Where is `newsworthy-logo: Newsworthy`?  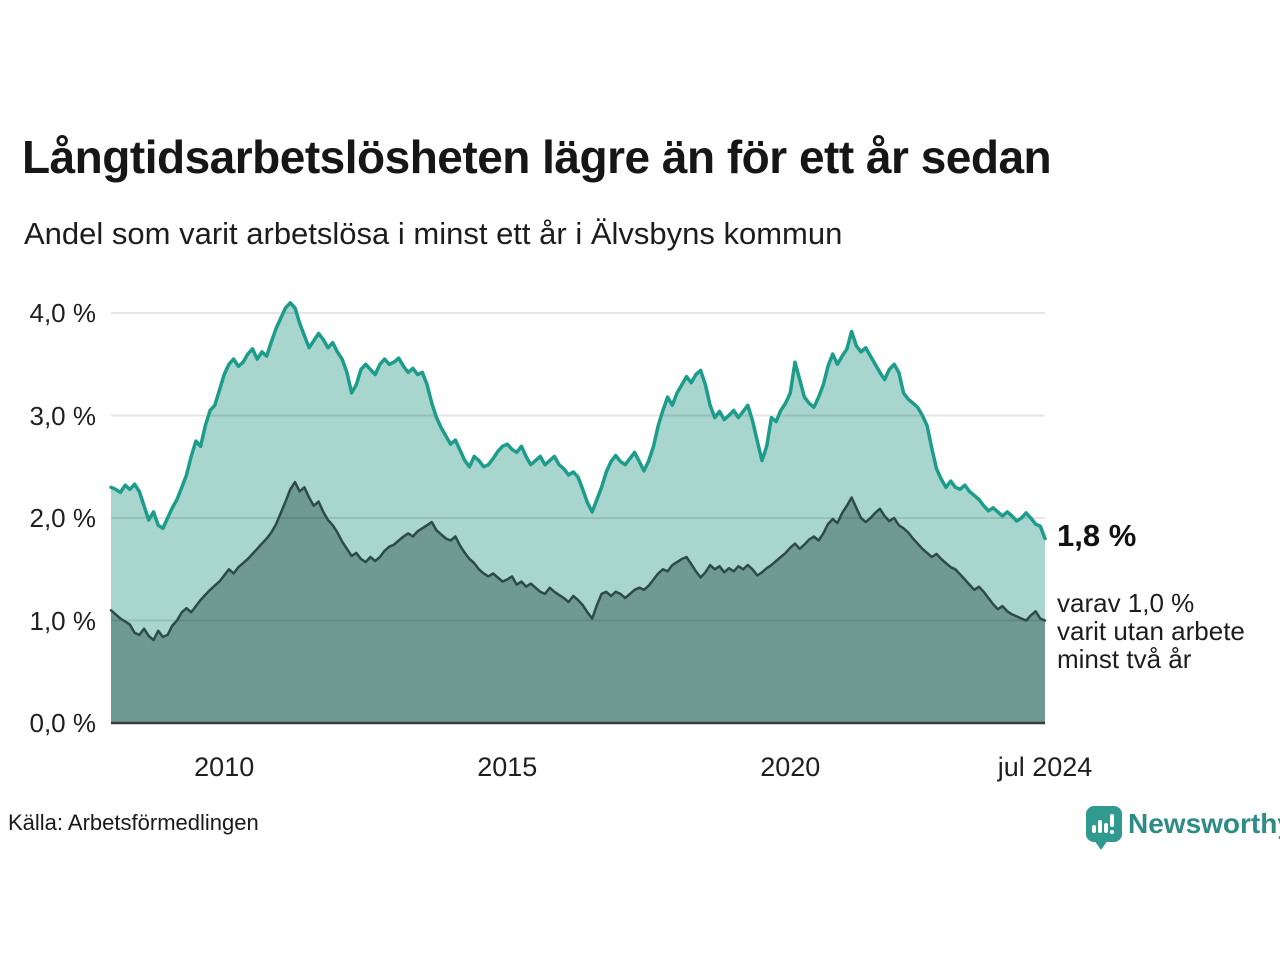 newsworthy-logo: Newsworthy is located at coordinates (1183, 830).